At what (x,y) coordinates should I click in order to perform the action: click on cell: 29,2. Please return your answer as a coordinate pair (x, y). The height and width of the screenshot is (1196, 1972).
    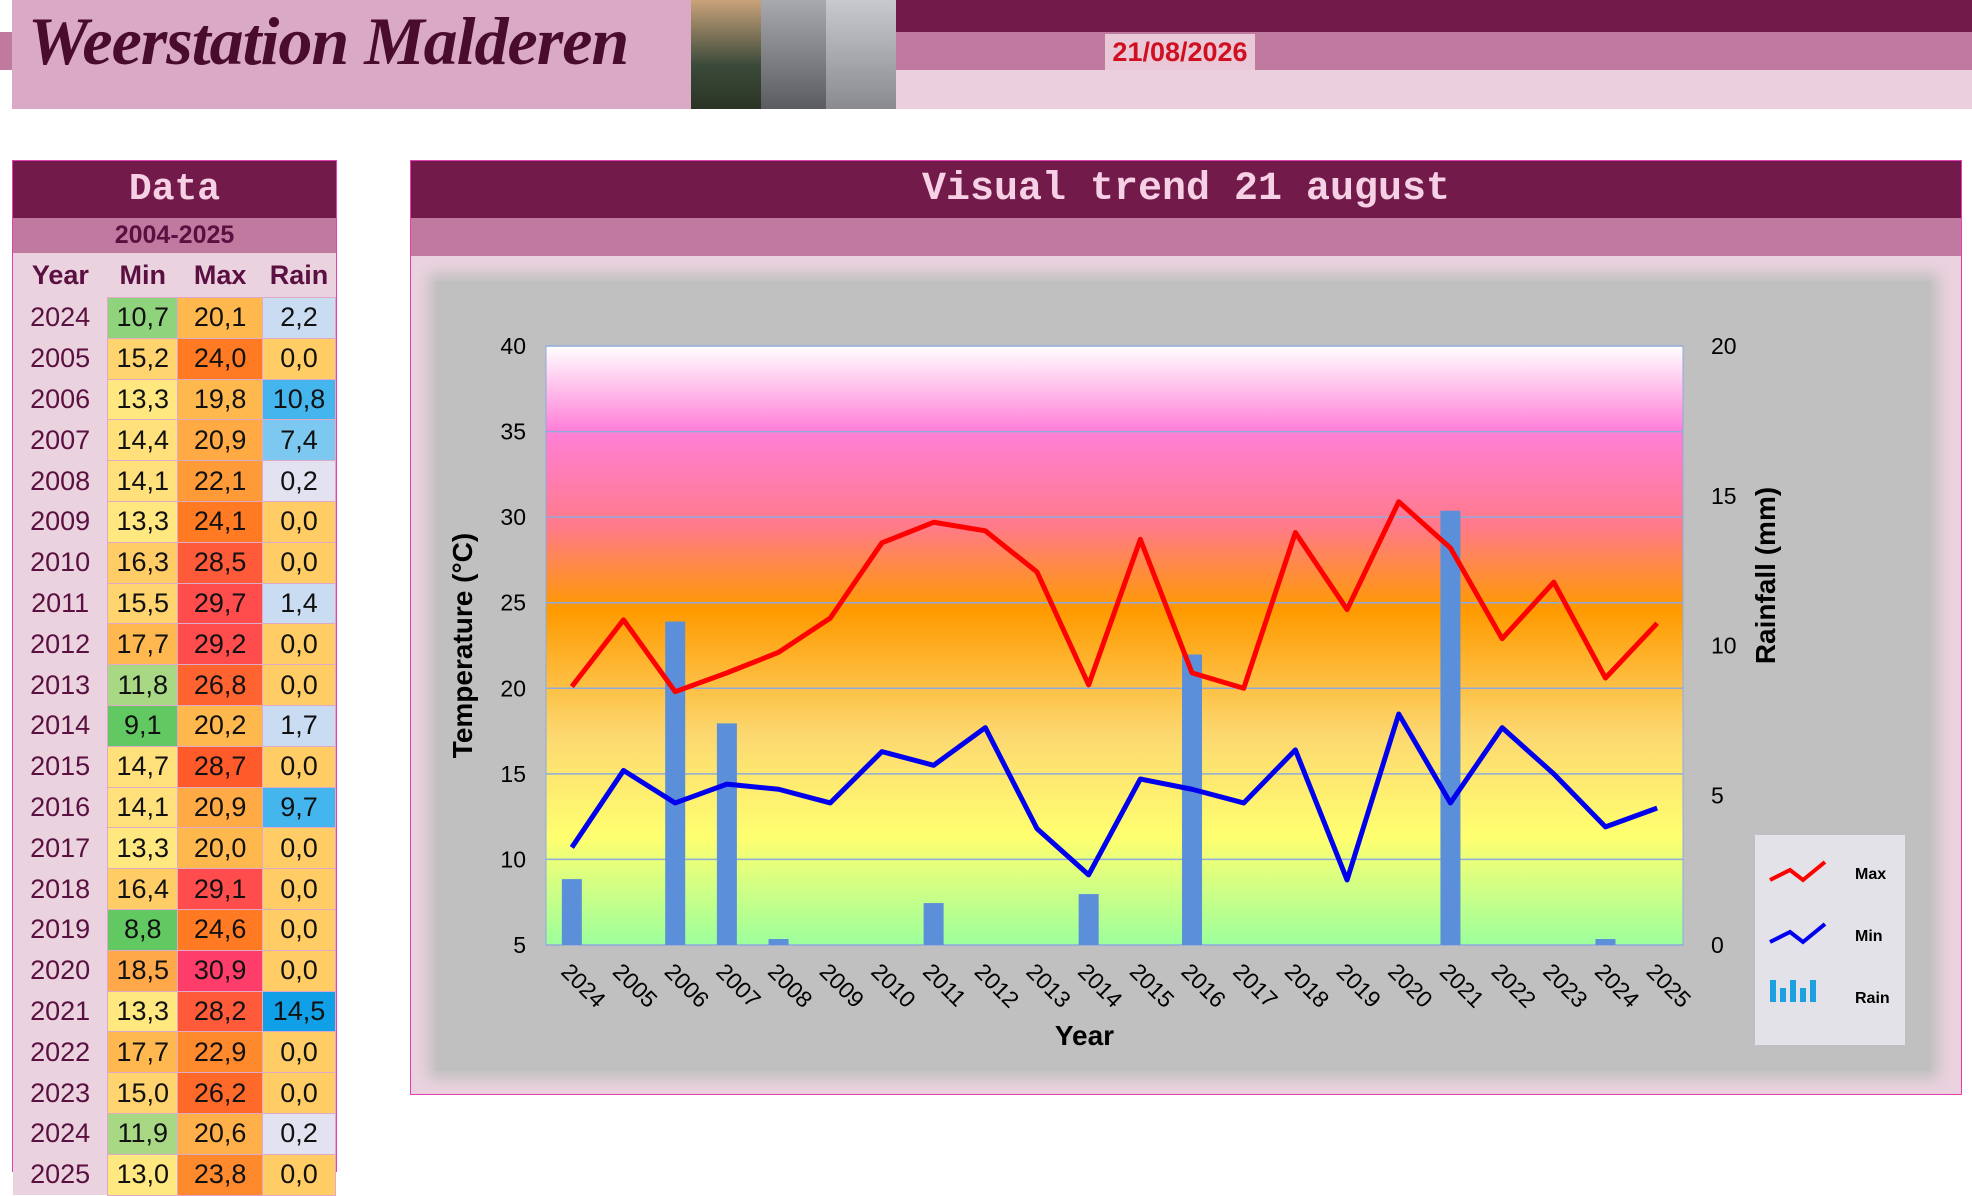
    Looking at the image, I should click on (220, 644).